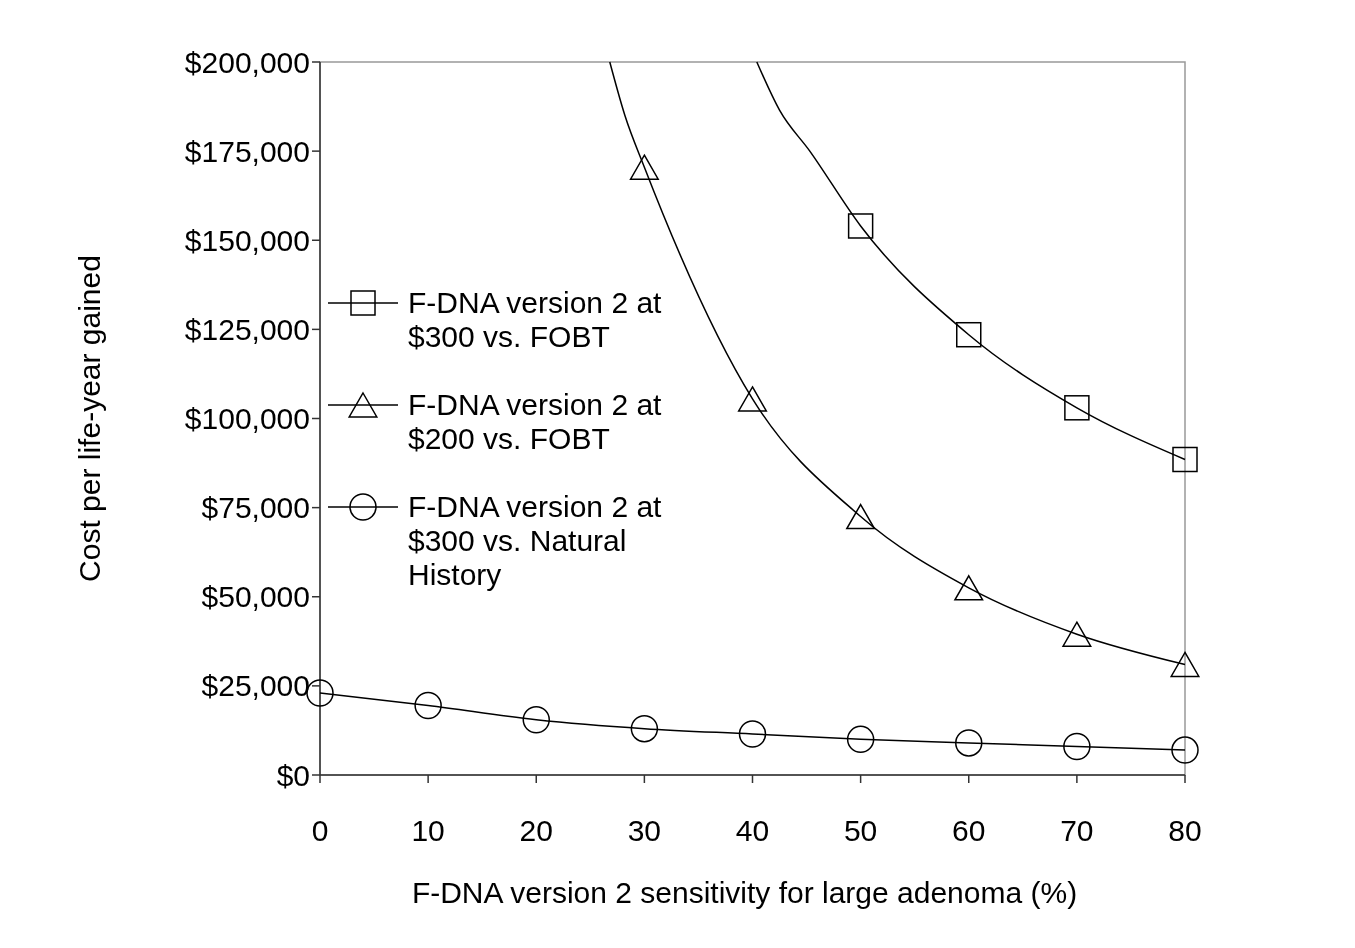  What do you see at coordinates (255, 686) in the screenshot?
I see `y-tick-label: $25,000` at bounding box center [255, 686].